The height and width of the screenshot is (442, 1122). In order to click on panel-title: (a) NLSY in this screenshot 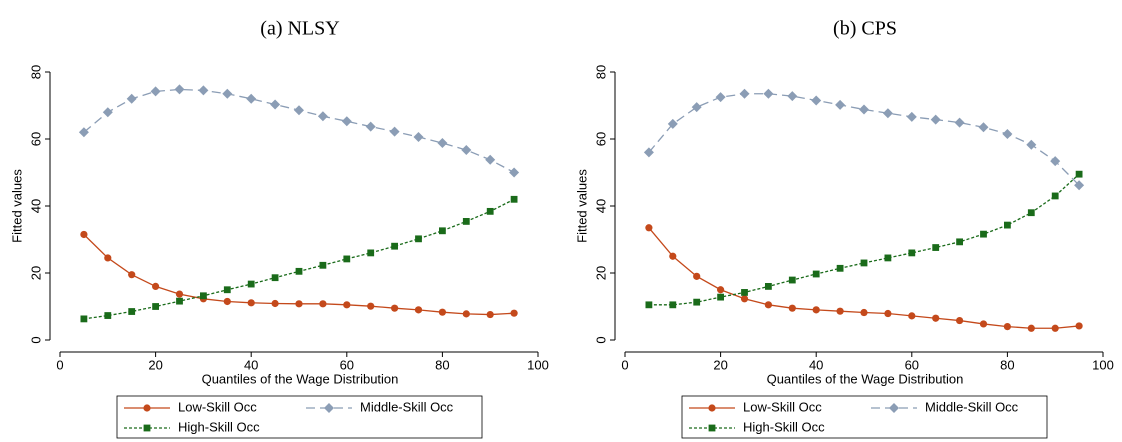, I will do `click(299, 29)`.